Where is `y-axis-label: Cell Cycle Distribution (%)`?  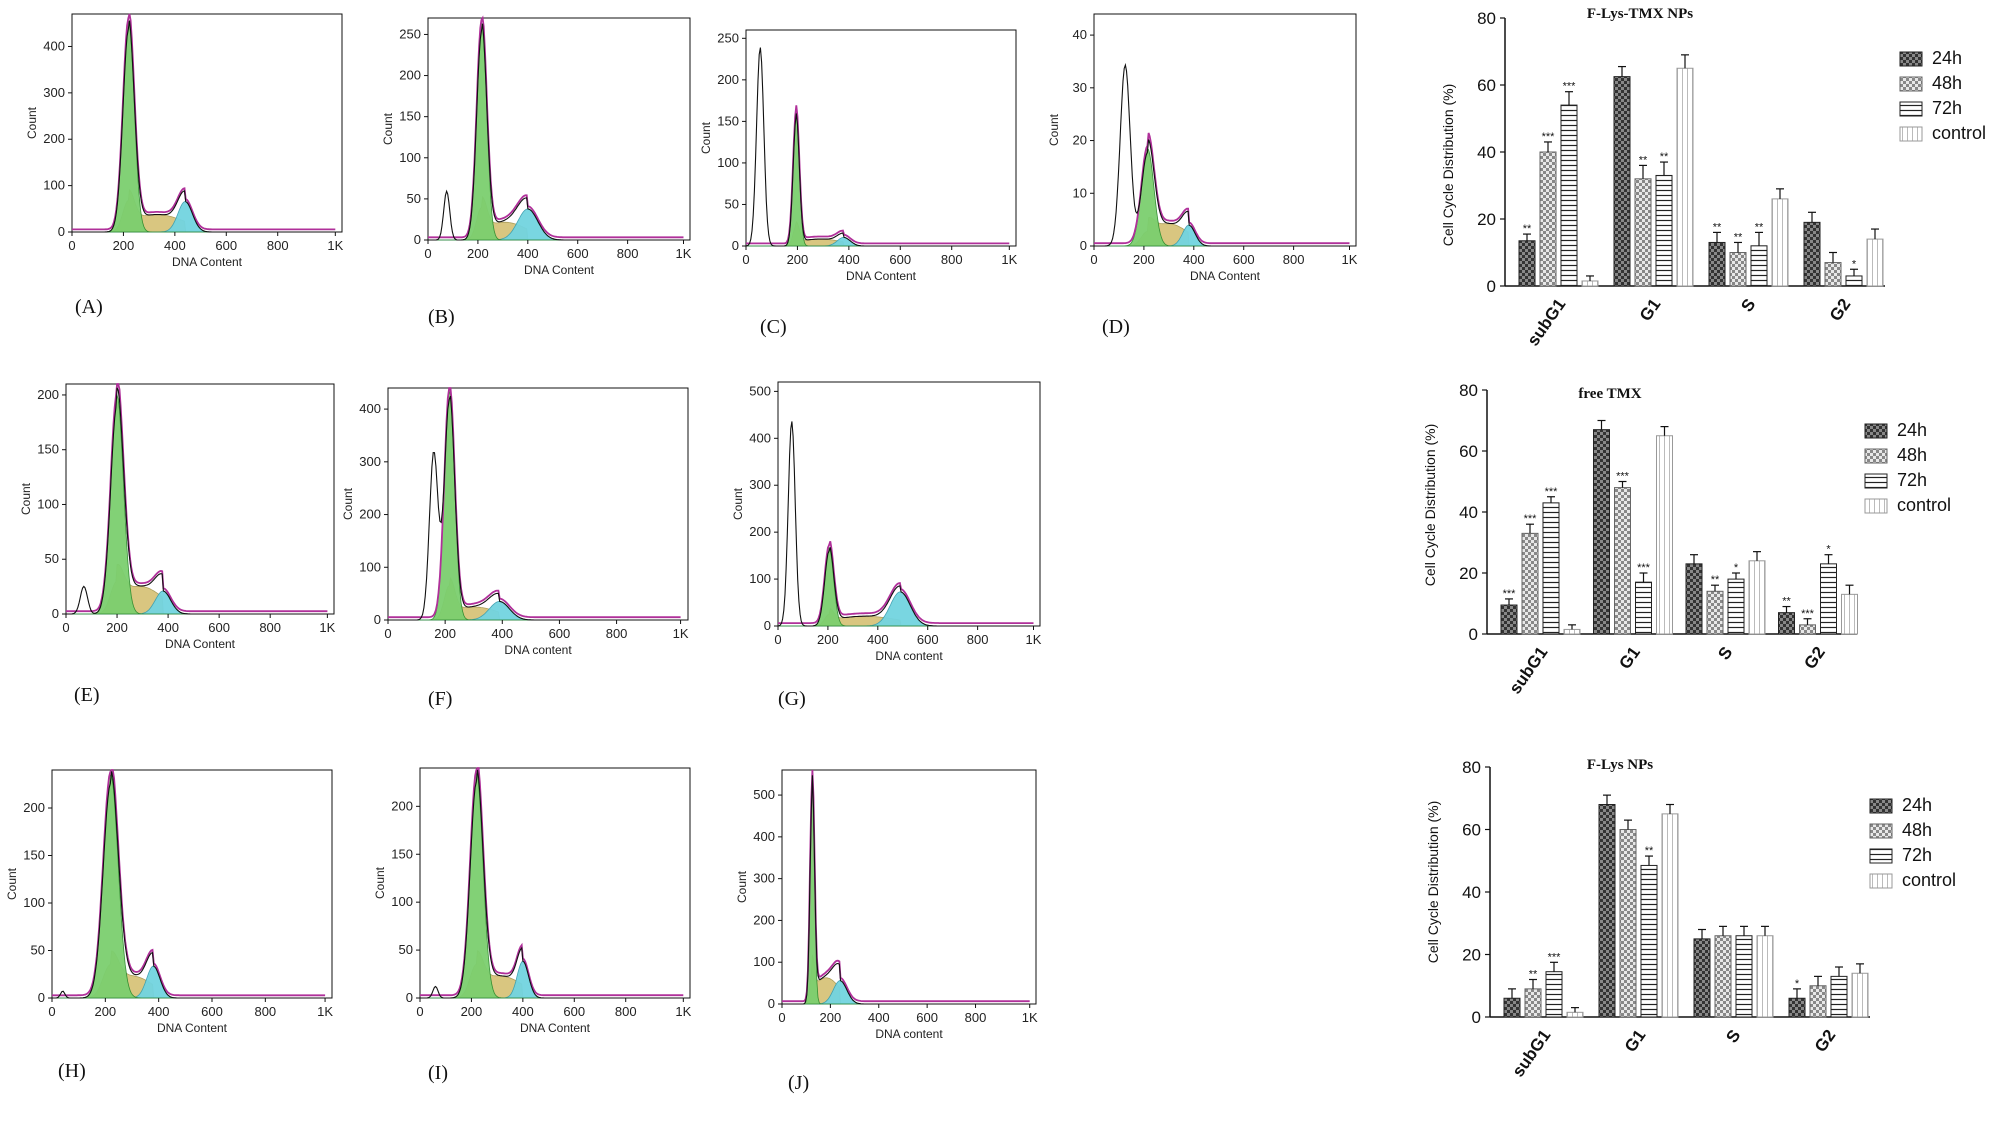 y-axis-label: Cell Cycle Distribution (%) is located at coordinates (1430, 505).